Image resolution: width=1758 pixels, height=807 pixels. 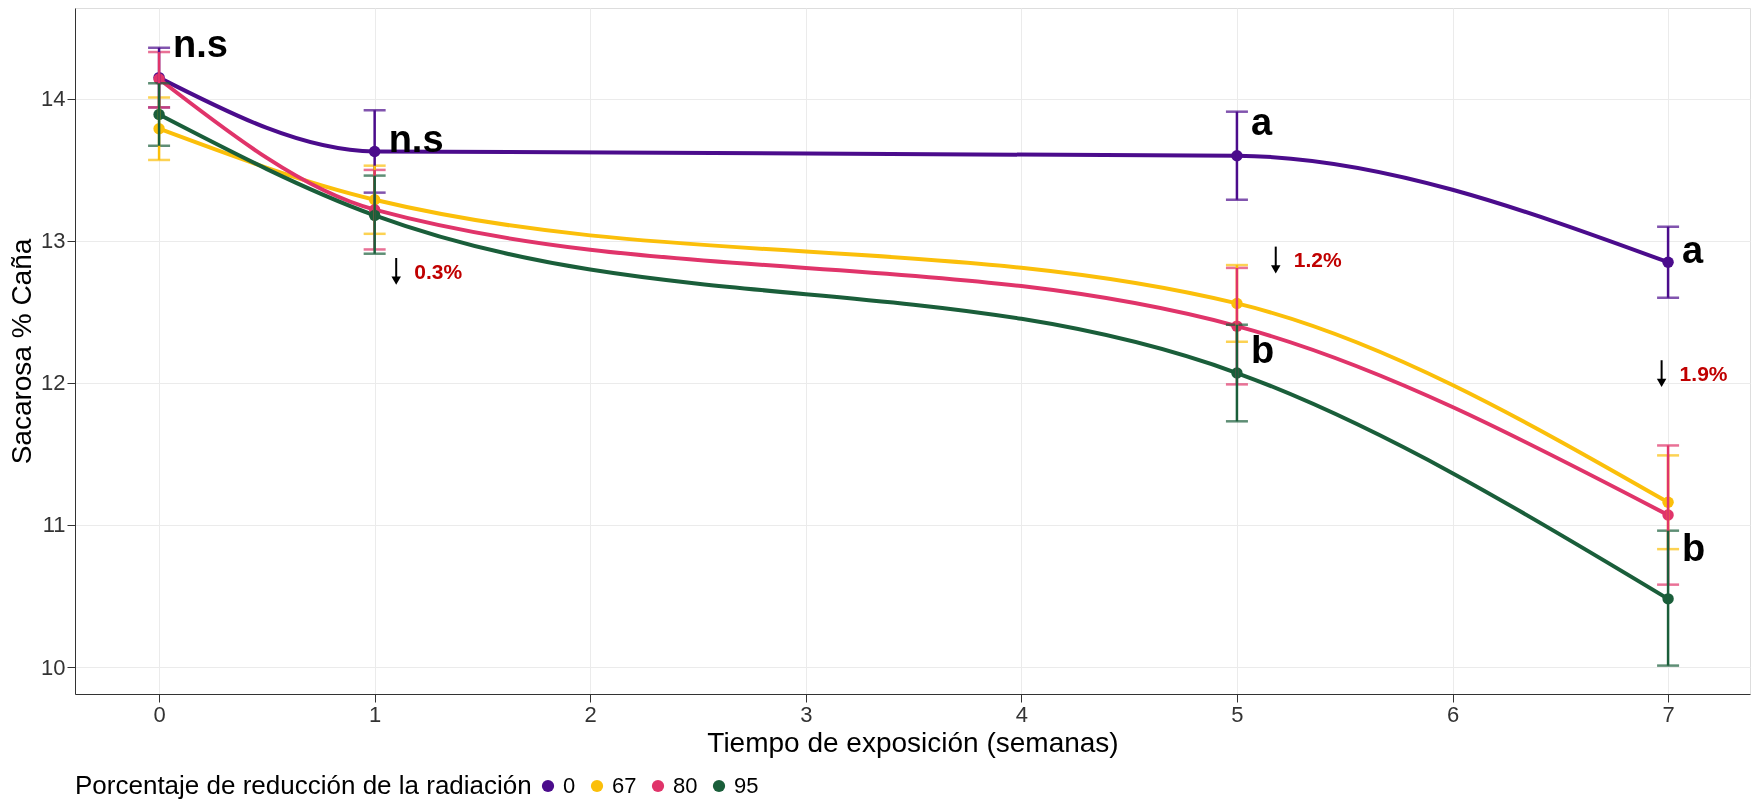 I want to click on legend-label: 80, so click(x=685, y=785).